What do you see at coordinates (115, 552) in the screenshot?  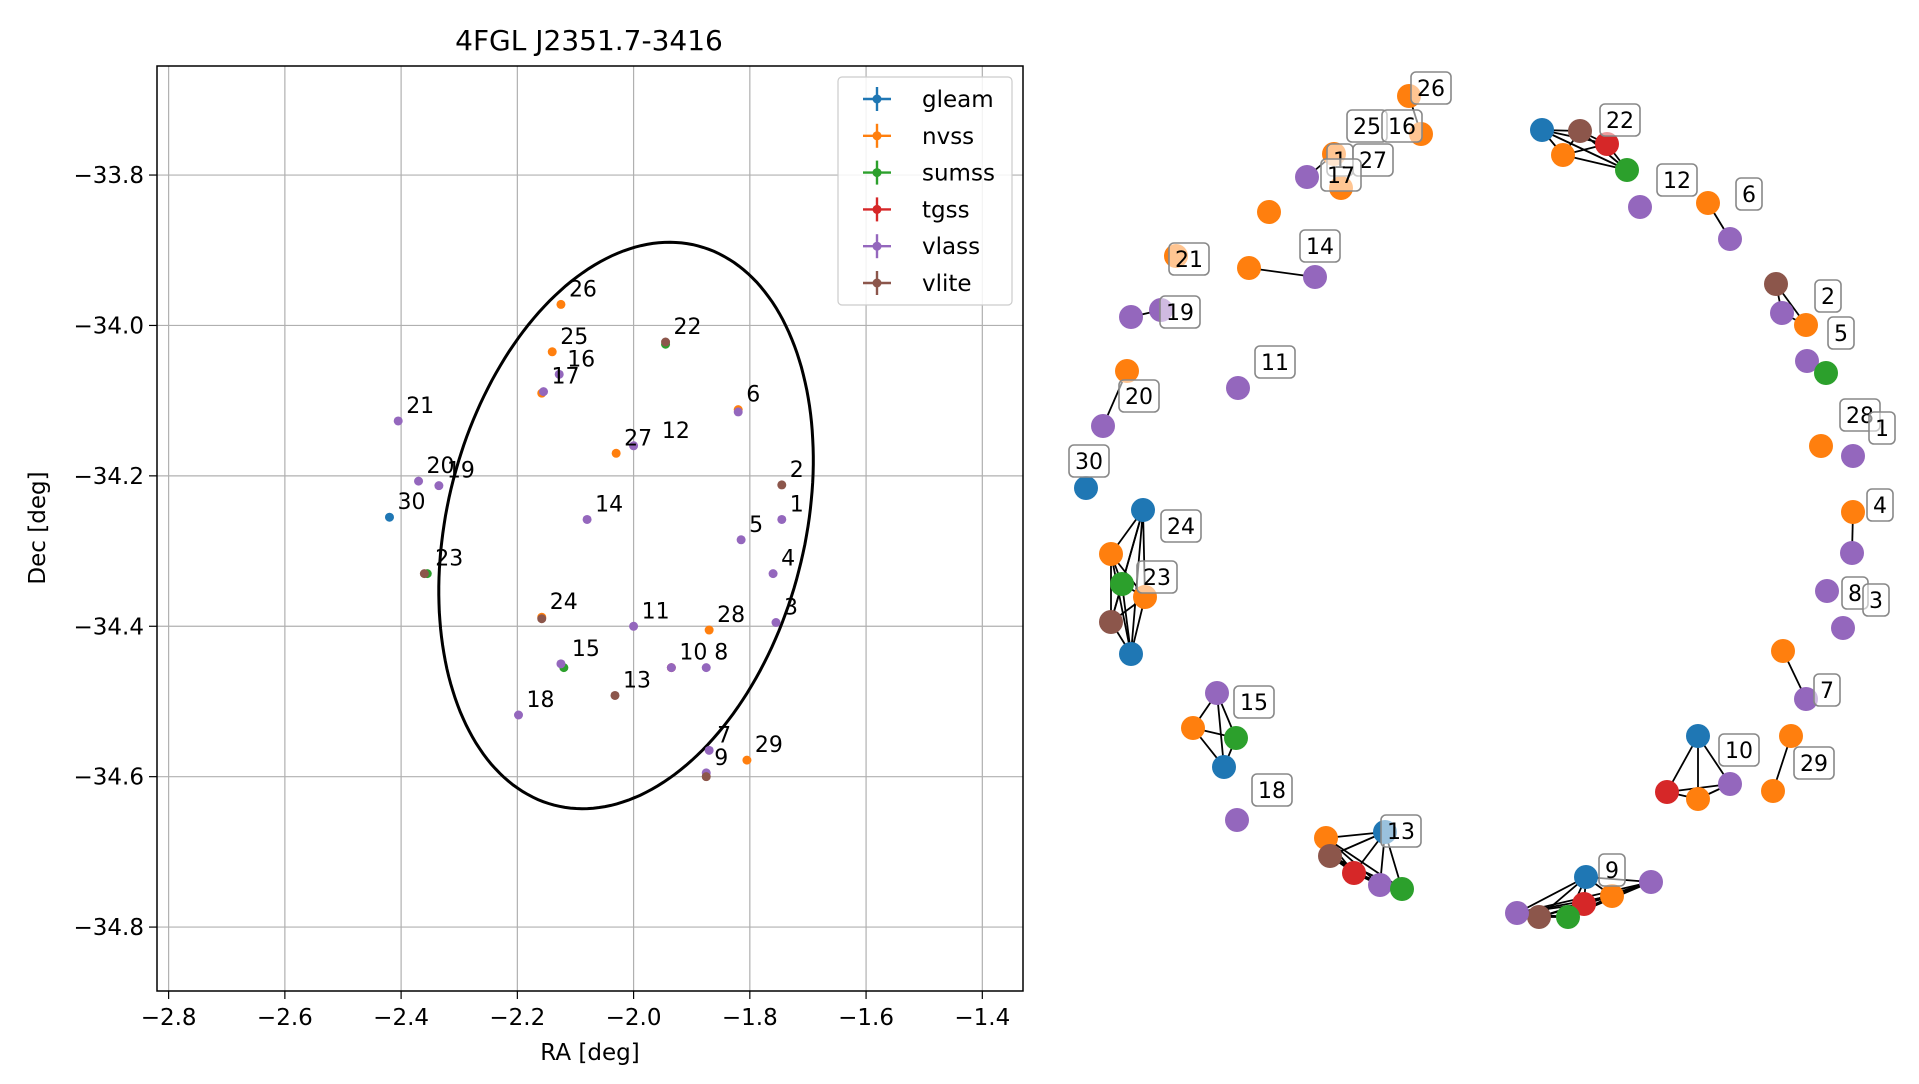 I see `y-axis: −33.8 −34.0 −34.2 −34.4 −34.6 −34.8` at bounding box center [115, 552].